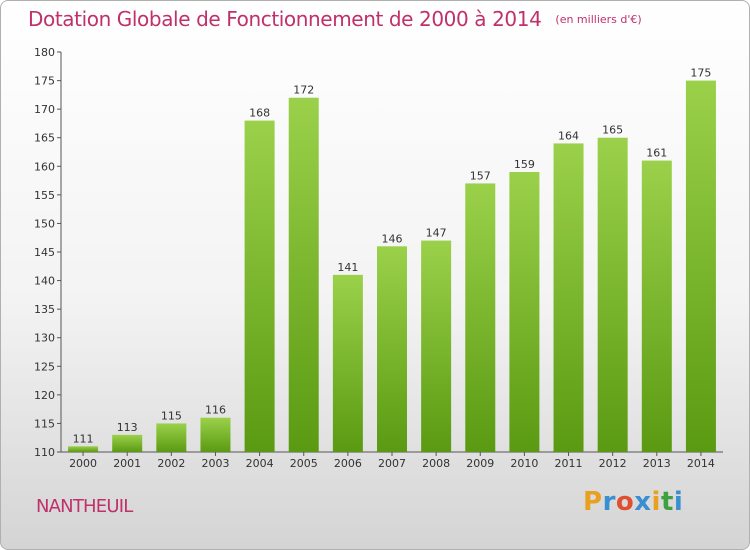  I want to click on y-tick-label: 130, so click(44, 338).